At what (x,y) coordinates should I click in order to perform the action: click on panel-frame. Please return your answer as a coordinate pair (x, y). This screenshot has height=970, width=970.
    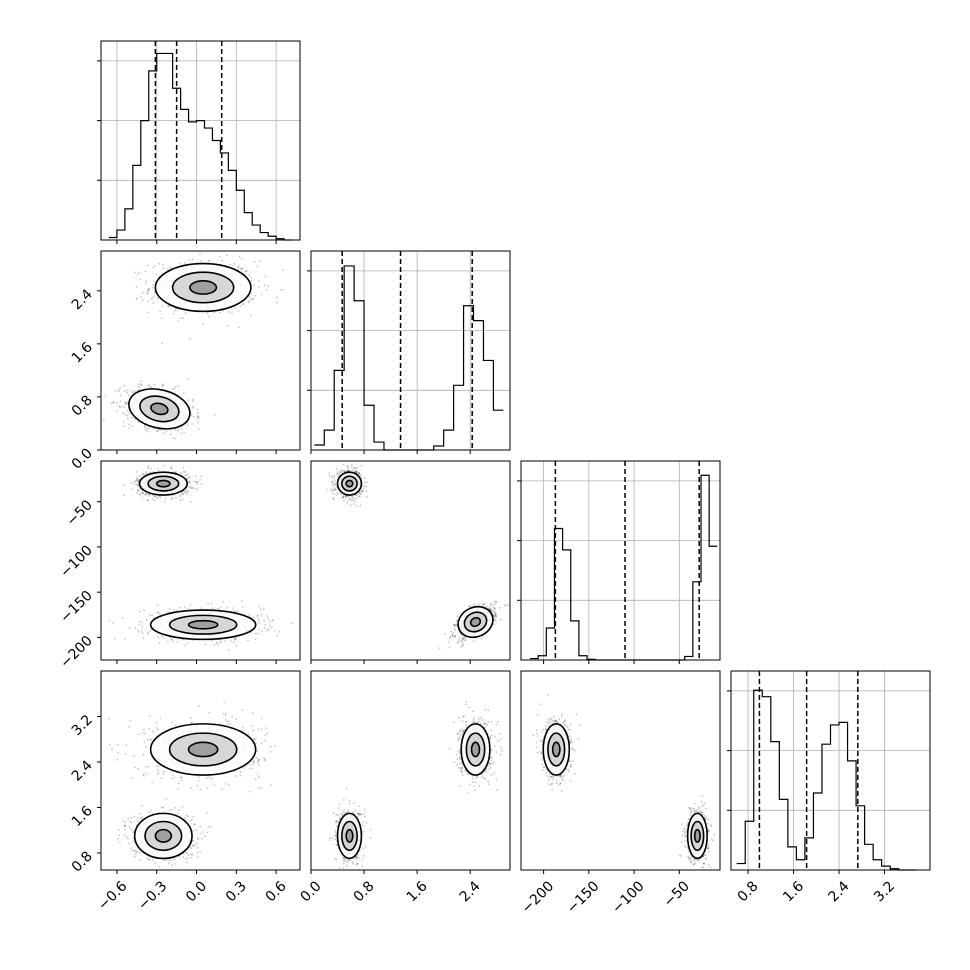
    Looking at the image, I should click on (200, 140).